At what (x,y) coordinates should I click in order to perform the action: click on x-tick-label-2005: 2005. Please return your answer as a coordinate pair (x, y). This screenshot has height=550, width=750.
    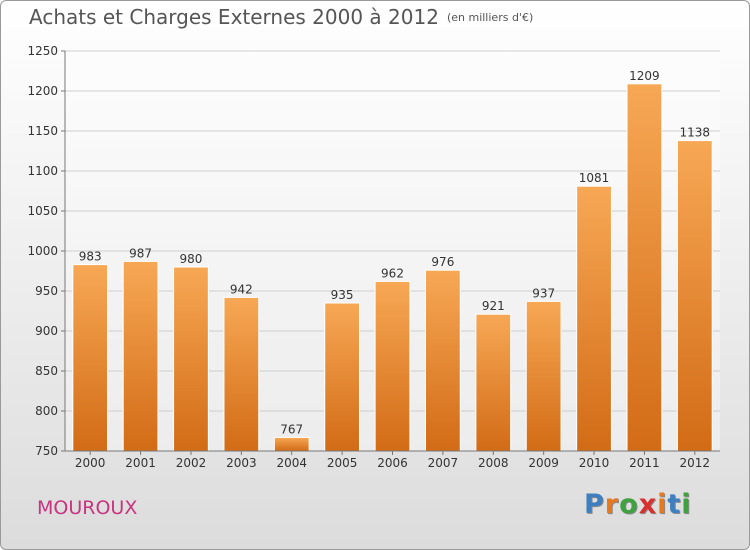
    Looking at the image, I should click on (342, 463).